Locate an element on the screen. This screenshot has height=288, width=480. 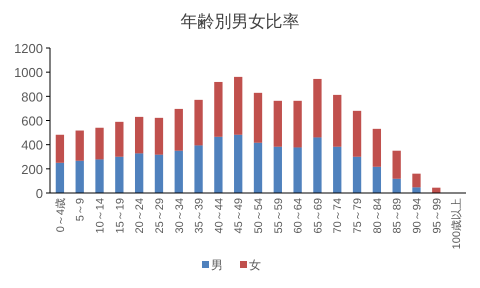
y-tick-label: 1000 is located at coordinates (28, 72).